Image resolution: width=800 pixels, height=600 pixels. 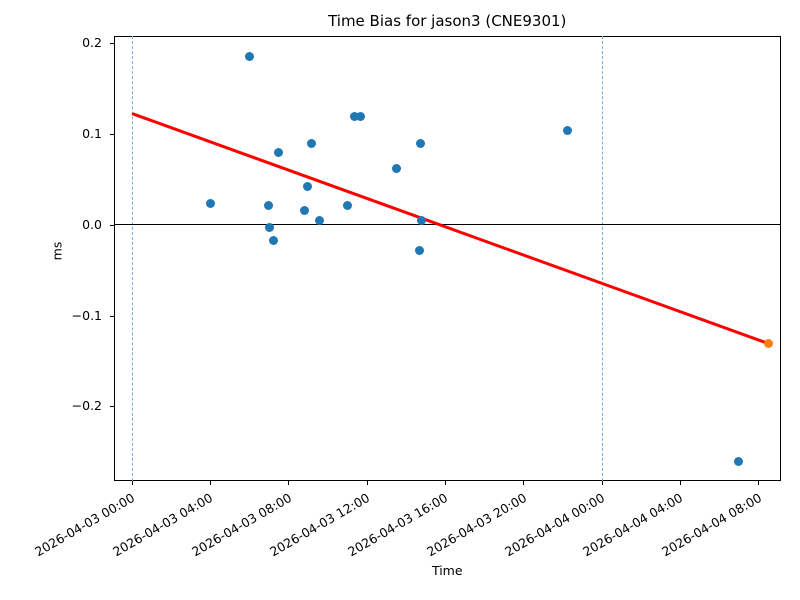 I want to click on y-axis-label: ms, so click(x=57, y=251).